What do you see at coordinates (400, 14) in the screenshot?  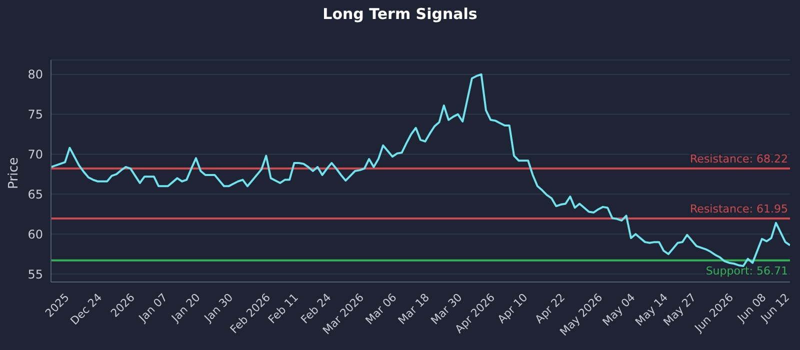 I see `chart-title: Long Term Signals` at bounding box center [400, 14].